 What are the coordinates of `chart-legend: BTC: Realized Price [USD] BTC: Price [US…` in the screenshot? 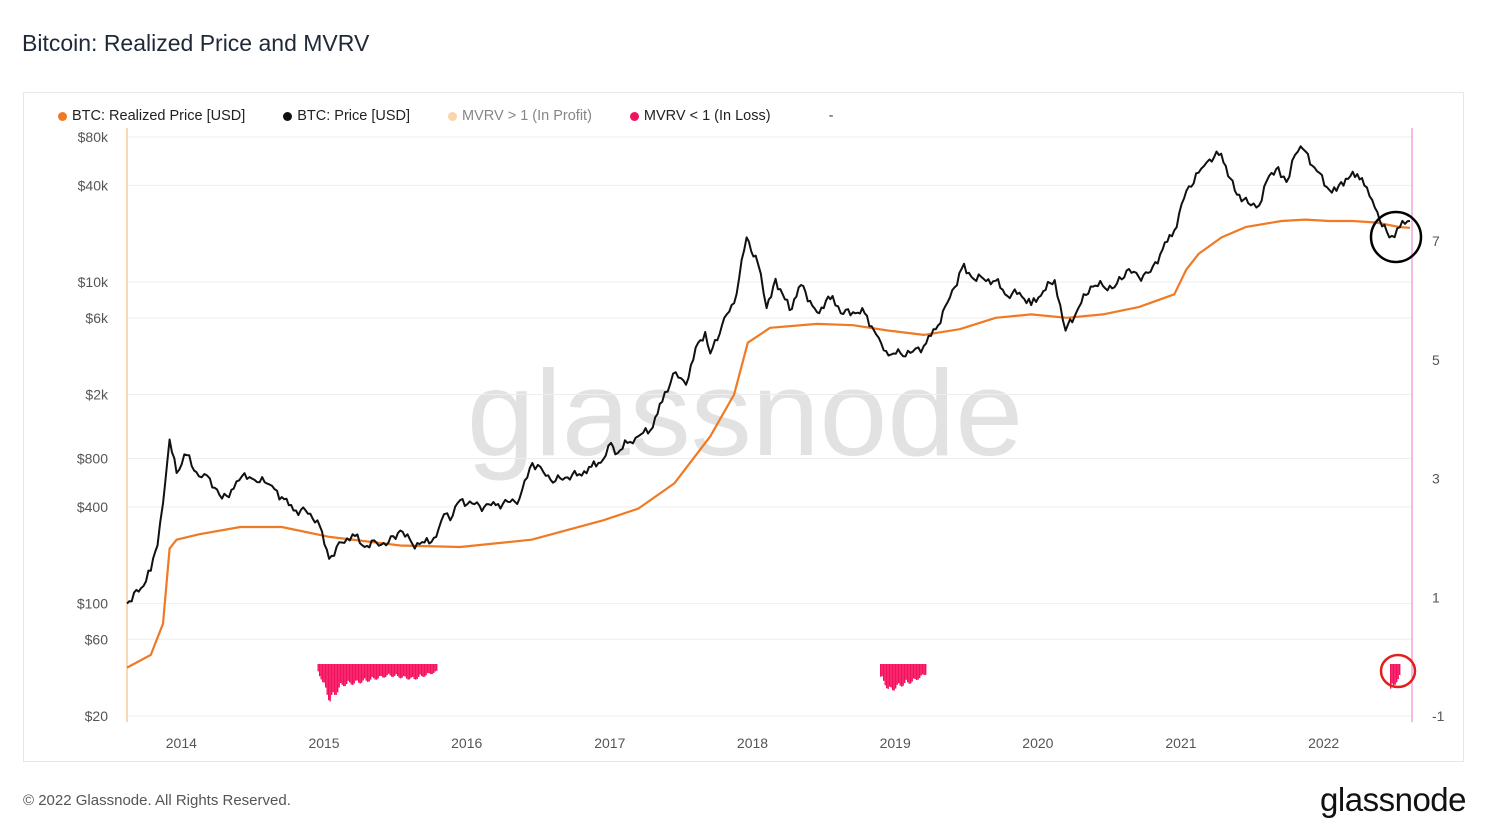 It's located at (445, 116).